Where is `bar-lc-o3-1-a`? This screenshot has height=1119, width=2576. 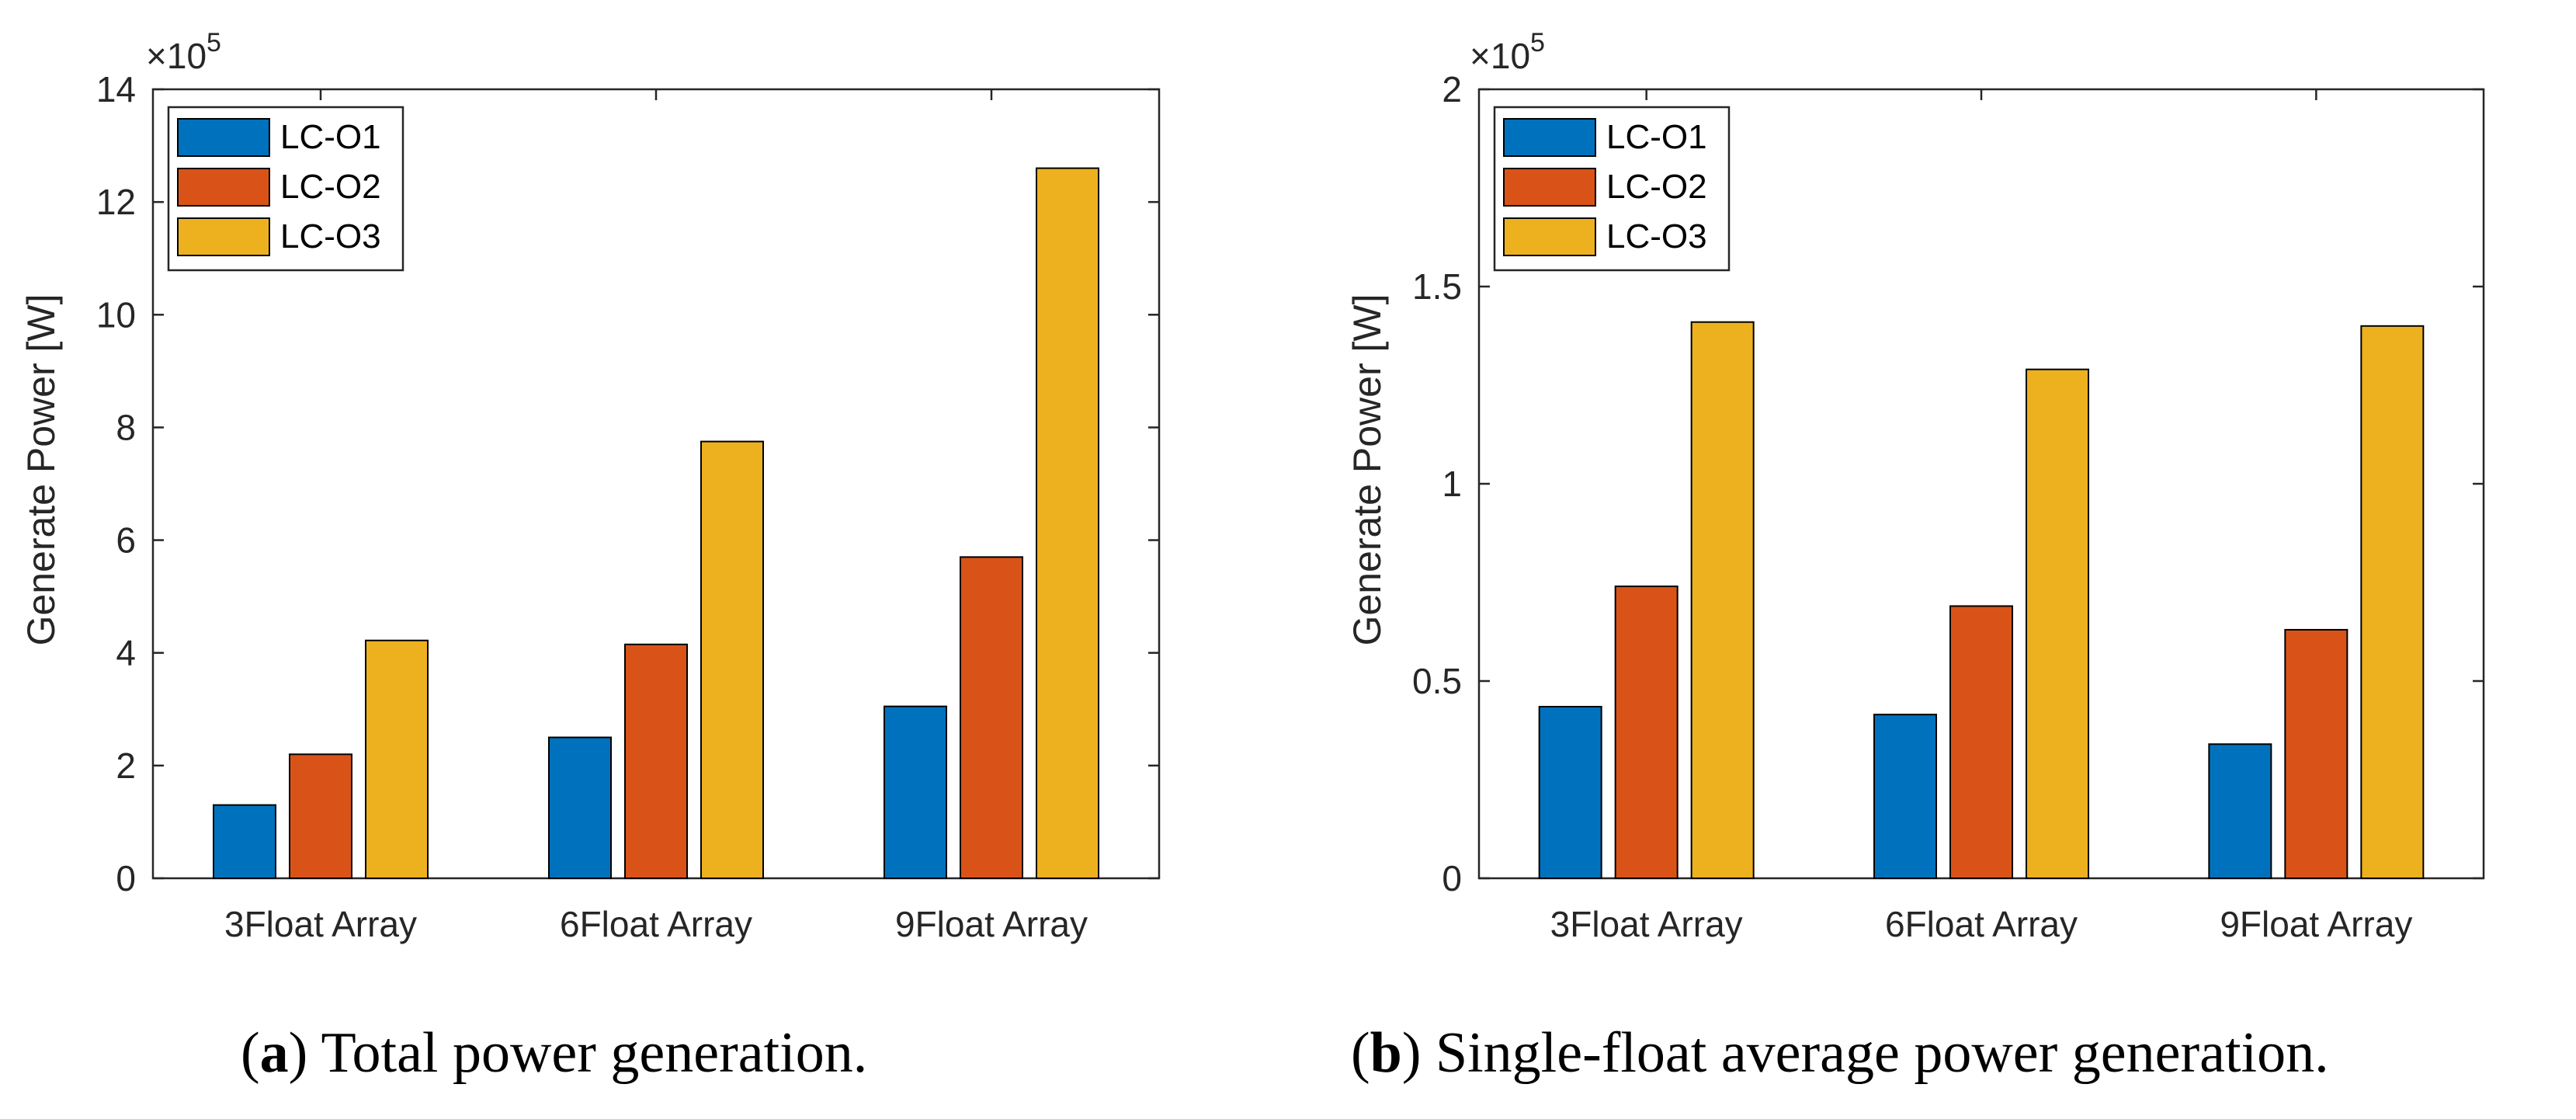
bar-lc-o3-1-a is located at coordinates (397, 759).